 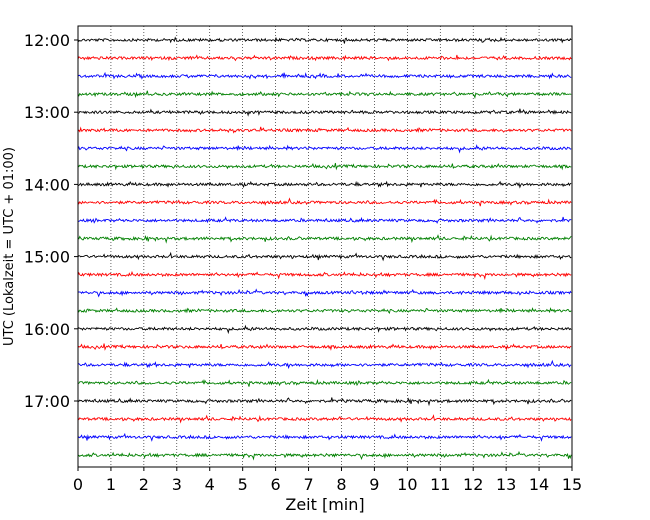 What do you see at coordinates (374, 484) in the screenshot?
I see `x-tick-label: 9` at bounding box center [374, 484].